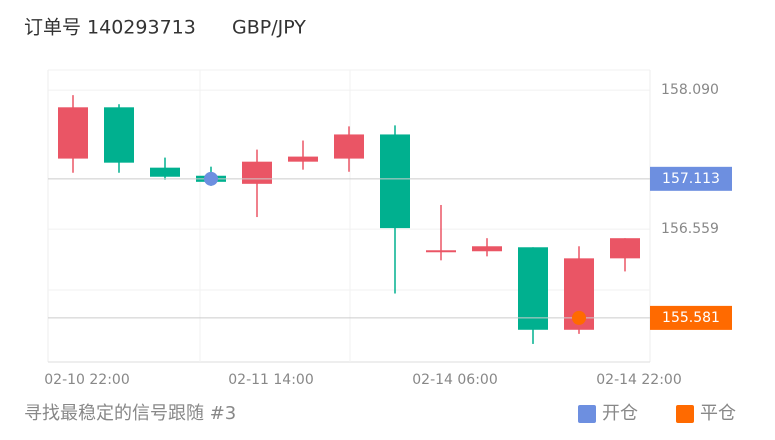  What do you see at coordinates (86, 380) in the screenshot?
I see `x-tick-label: 02-10 22:00` at bounding box center [86, 380].